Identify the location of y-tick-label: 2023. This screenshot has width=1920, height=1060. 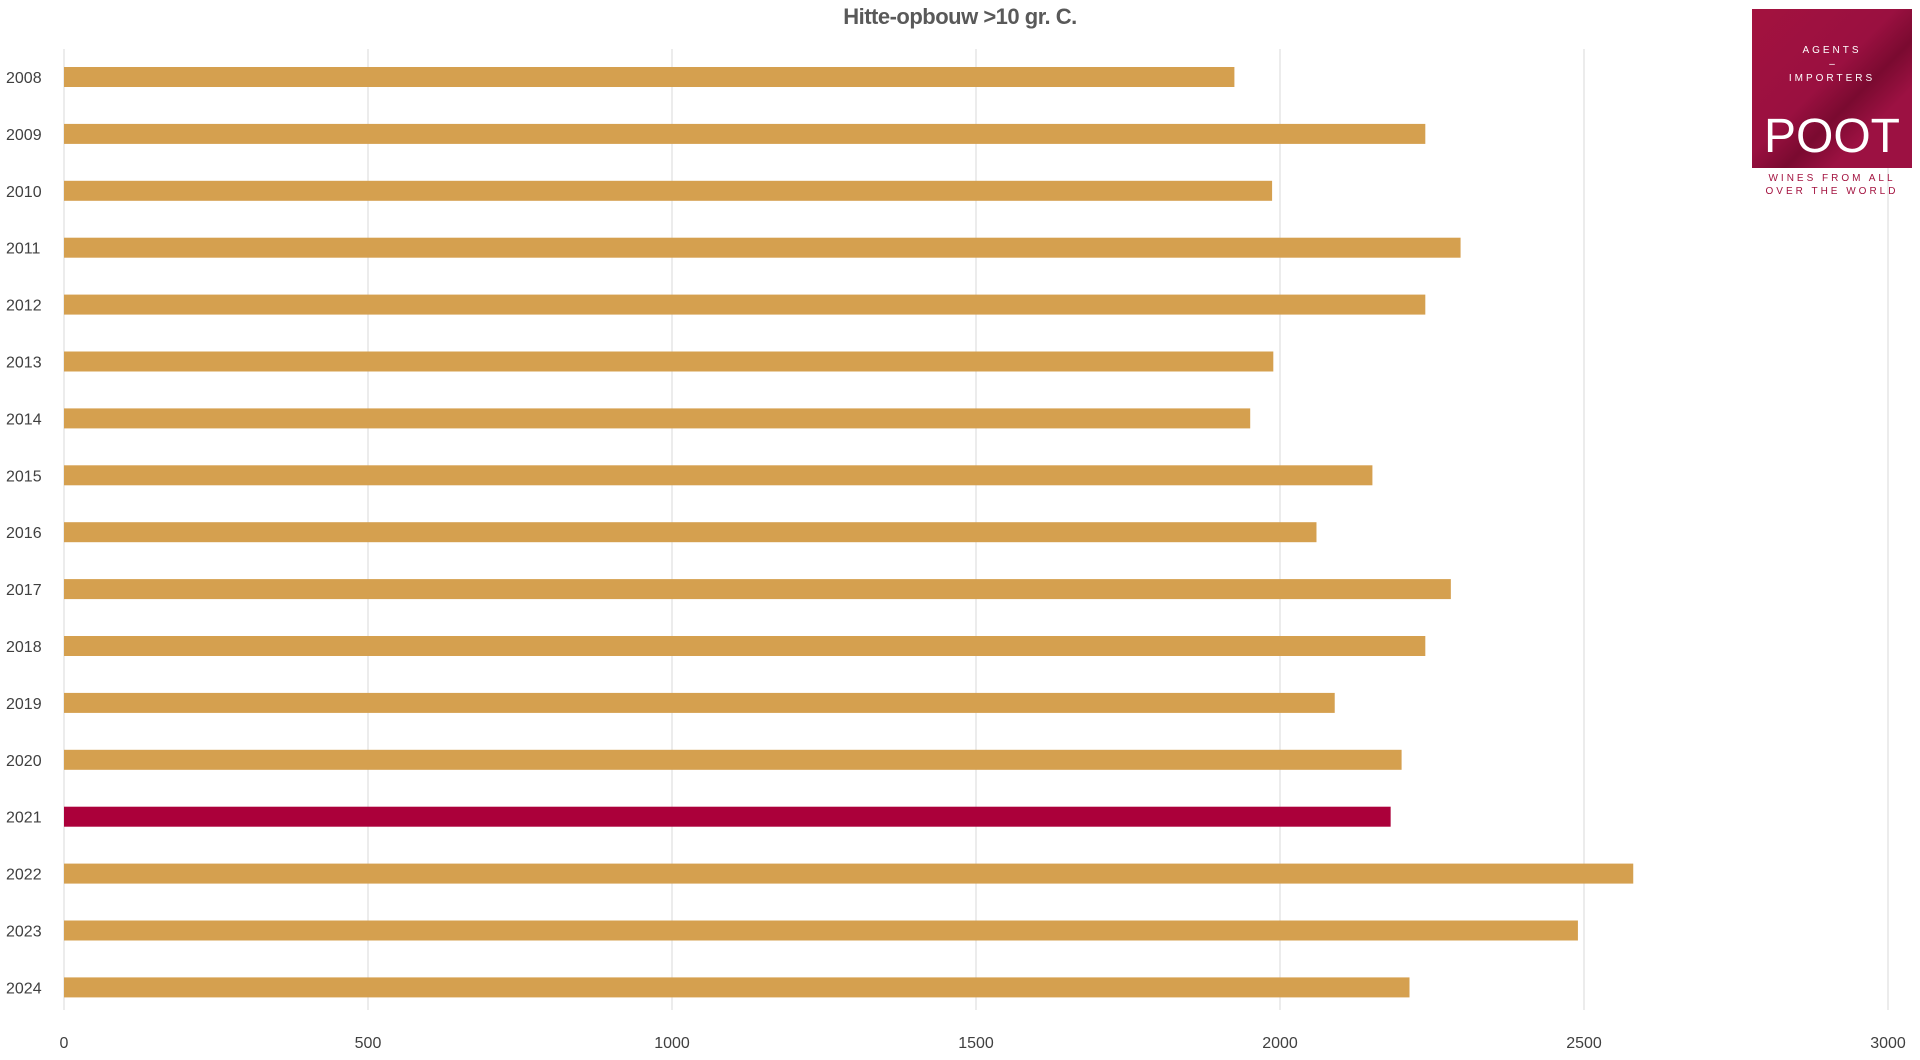
(24, 932).